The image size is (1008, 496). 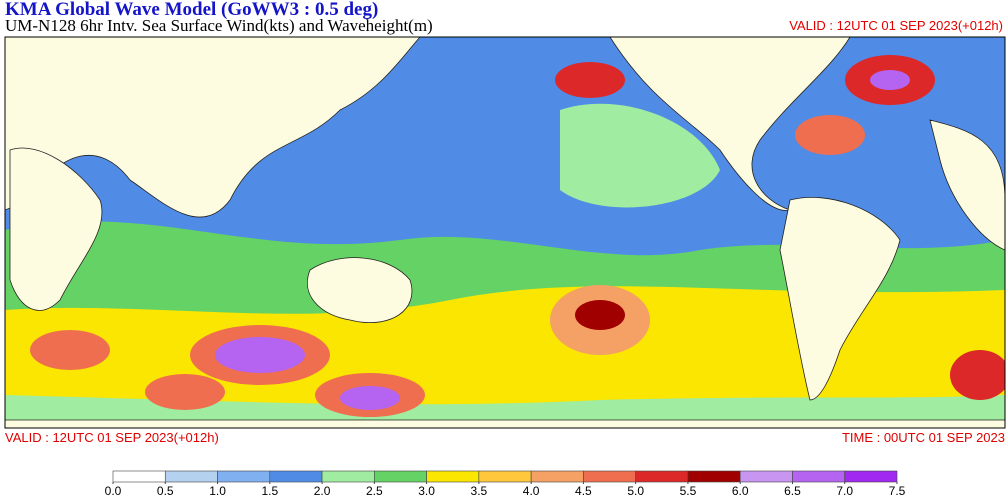 What do you see at coordinates (269, 490) in the screenshot?
I see `colorbar-label: 1.5` at bounding box center [269, 490].